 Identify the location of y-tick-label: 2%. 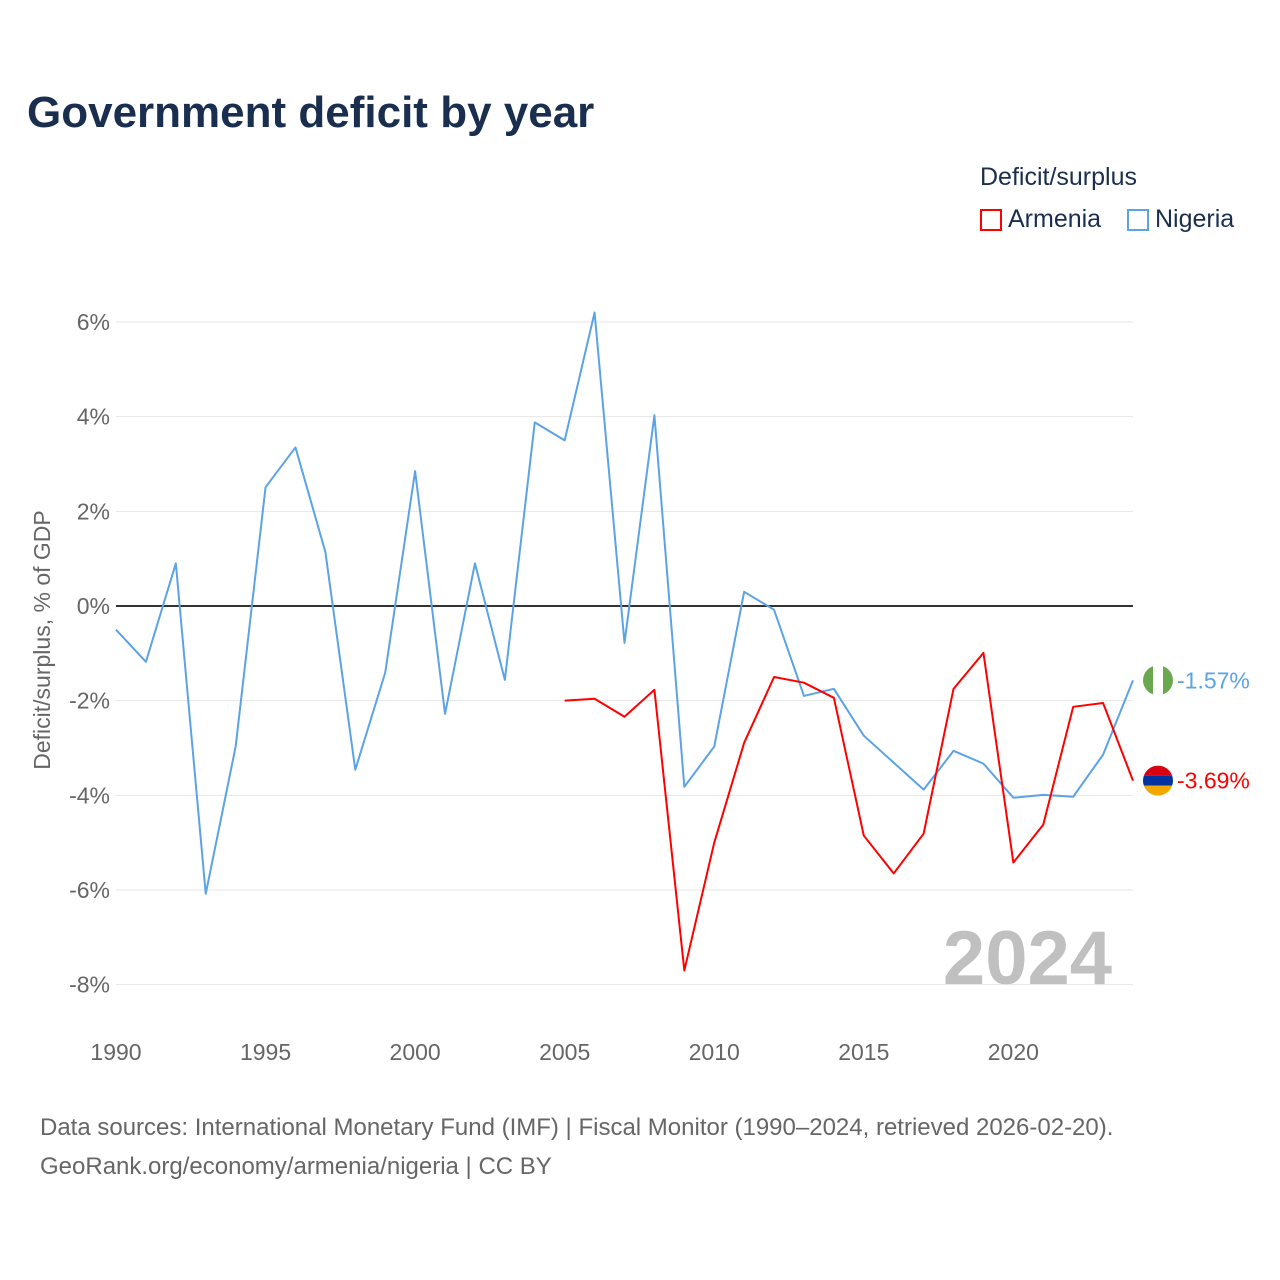
(93, 511).